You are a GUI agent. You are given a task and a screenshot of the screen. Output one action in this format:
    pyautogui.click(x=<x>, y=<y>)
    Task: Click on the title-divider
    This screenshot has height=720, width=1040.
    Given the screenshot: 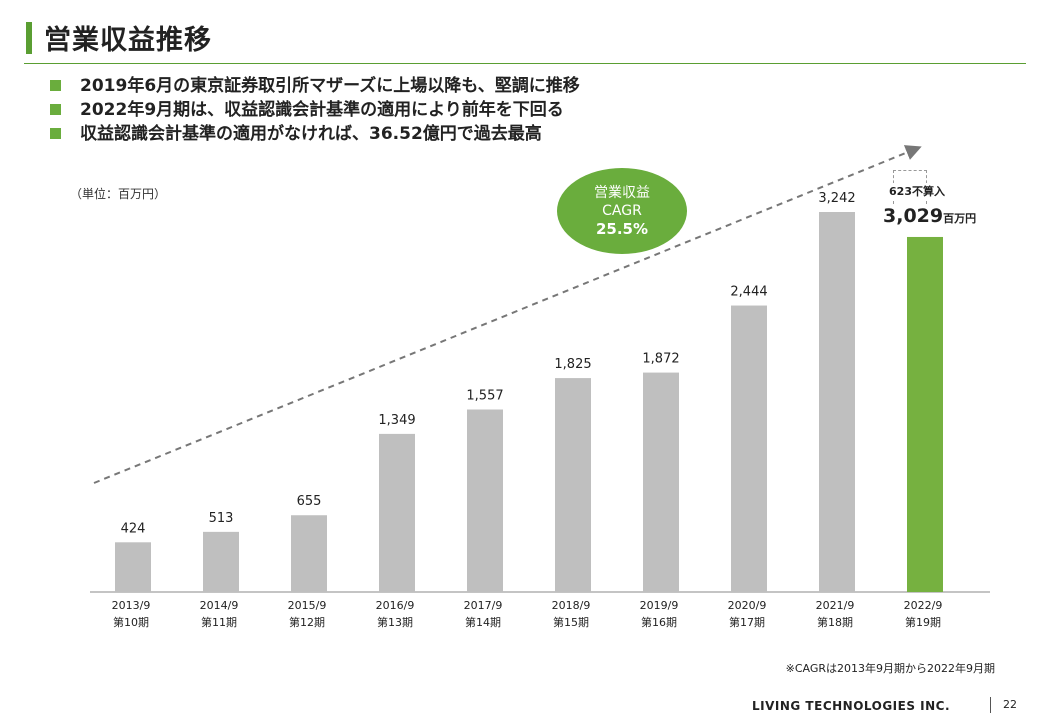 What is the action you would take?
    pyautogui.click(x=525, y=63)
    